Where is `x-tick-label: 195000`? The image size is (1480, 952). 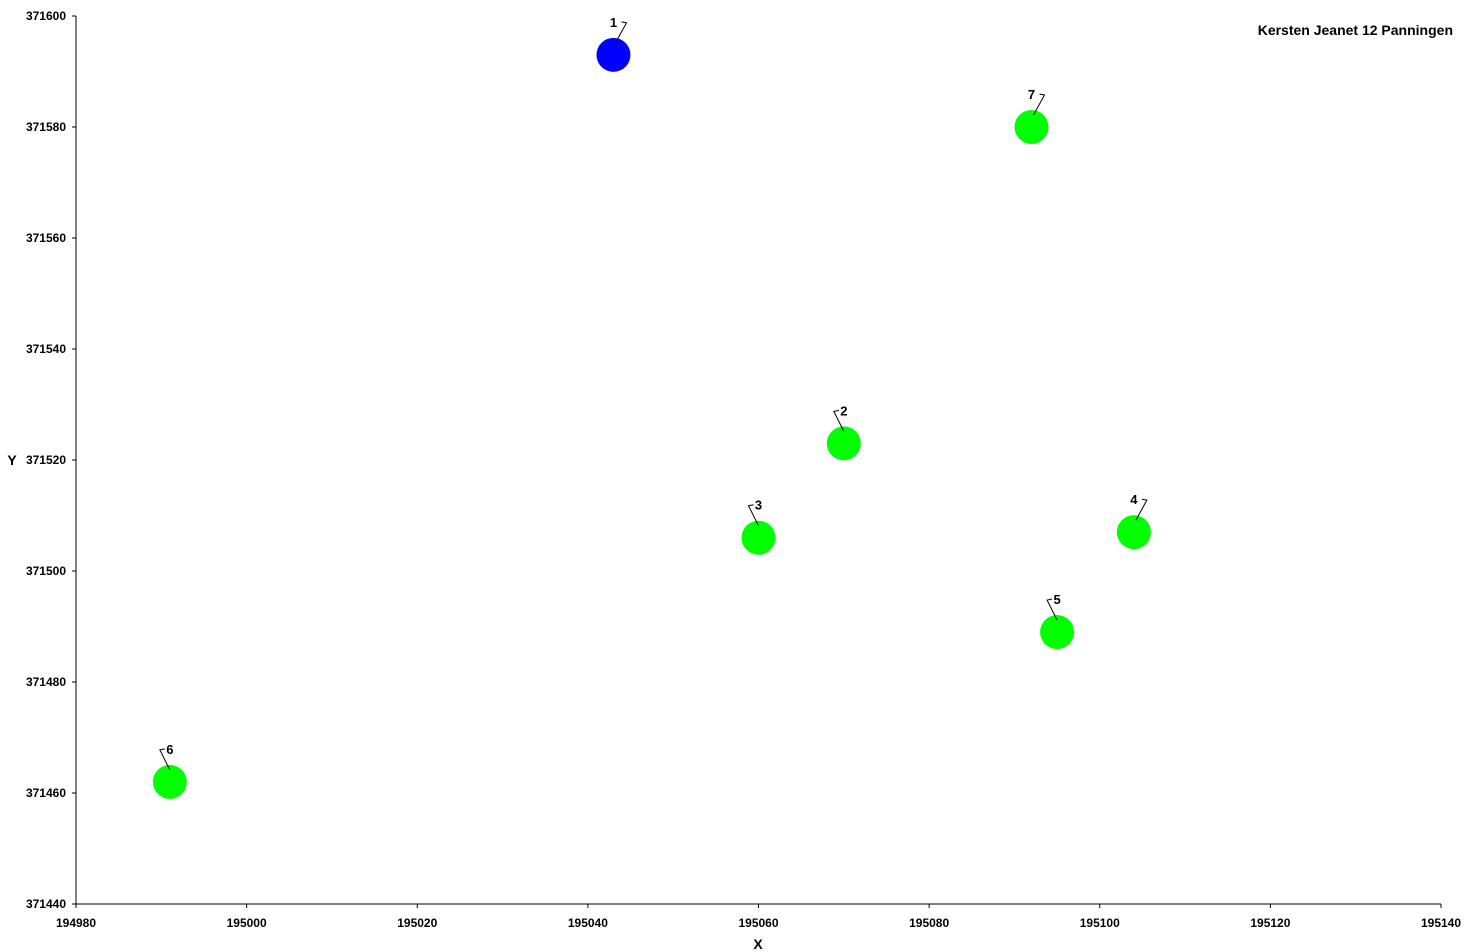 x-tick-label: 195000 is located at coordinates (247, 923).